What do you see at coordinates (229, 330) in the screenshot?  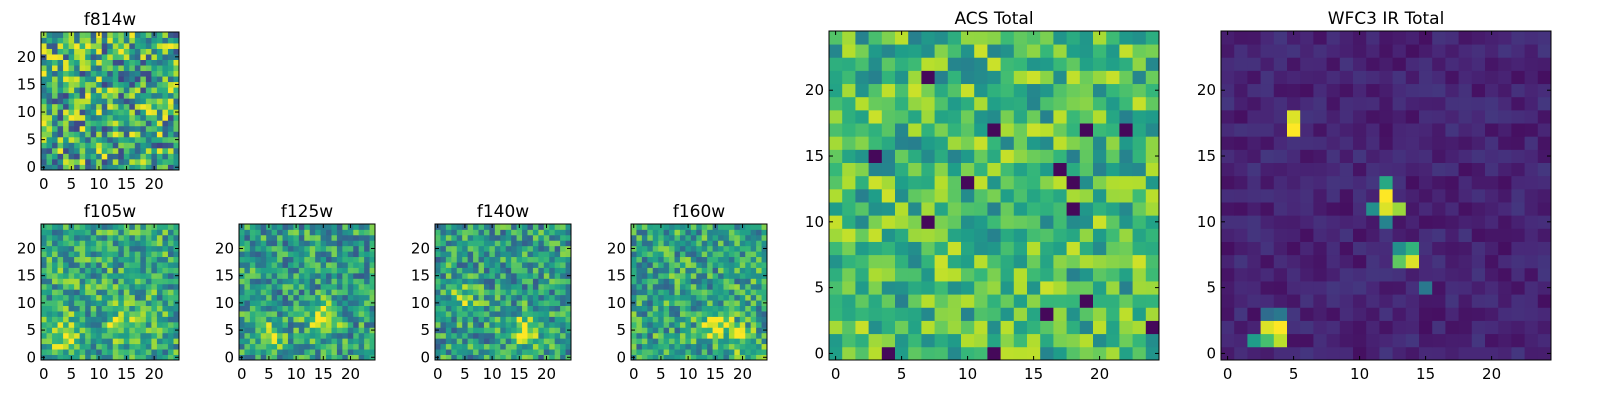 I see `y-tick-label: 5` at bounding box center [229, 330].